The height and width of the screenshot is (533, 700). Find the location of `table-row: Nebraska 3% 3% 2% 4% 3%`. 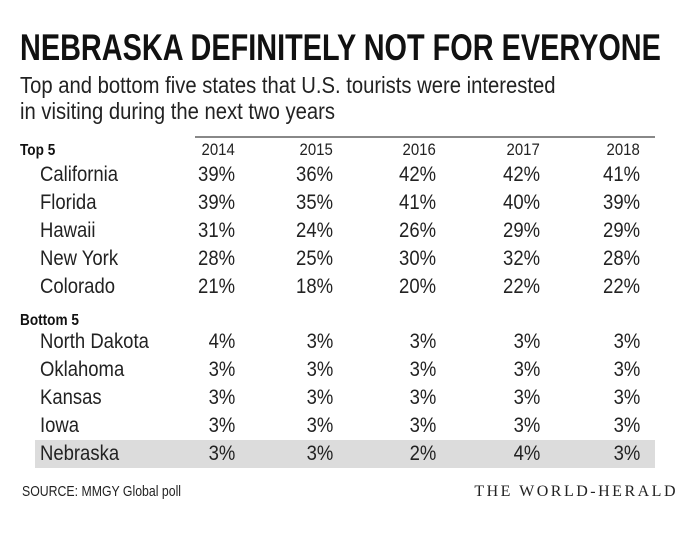

table-row: Nebraska 3% 3% 2% 4% 3% is located at coordinates (345, 454).